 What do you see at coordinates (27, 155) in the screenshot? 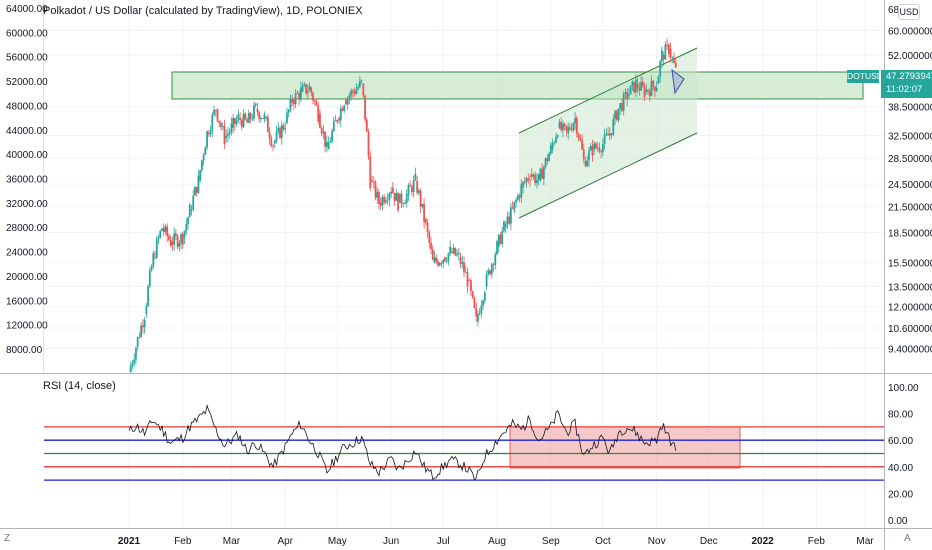
I see `left-axis-label: 40000.00` at bounding box center [27, 155].